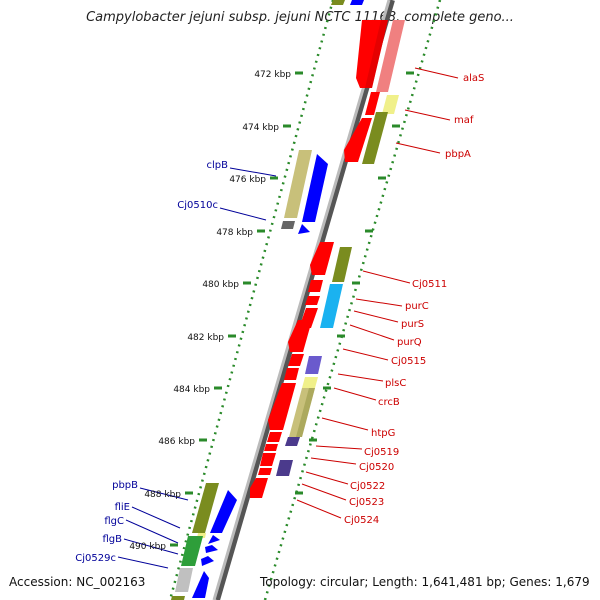  What do you see at coordinates (288, 225) in the screenshot?
I see `gene-cj0510c-grey` at bounding box center [288, 225].